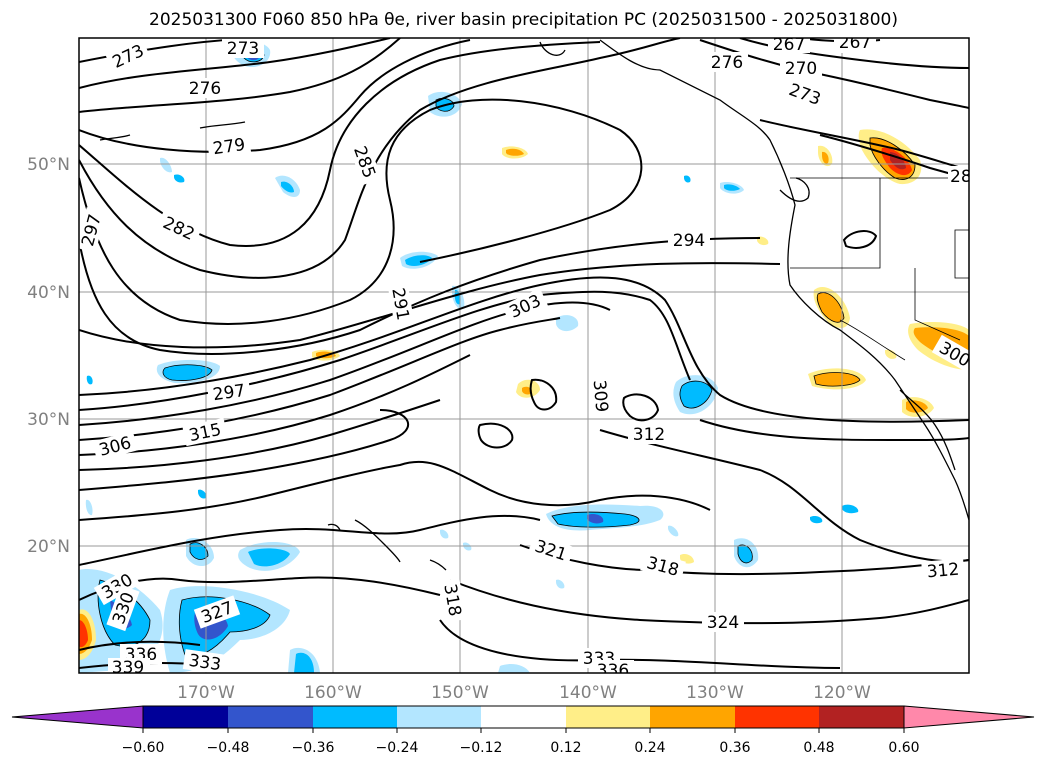  Describe the element at coordinates (228, 748) in the screenshot. I see `colorbar-tick-label: −0.48` at that location.